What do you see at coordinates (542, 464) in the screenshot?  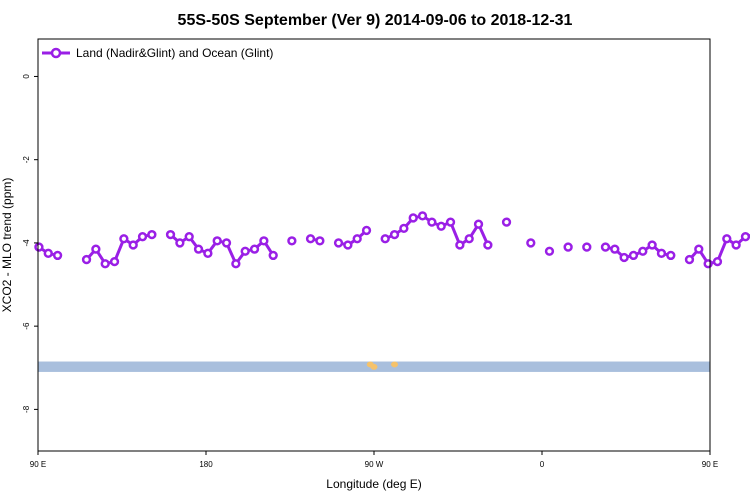 I see `x-tick-label: 0` at bounding box center [542, 464].